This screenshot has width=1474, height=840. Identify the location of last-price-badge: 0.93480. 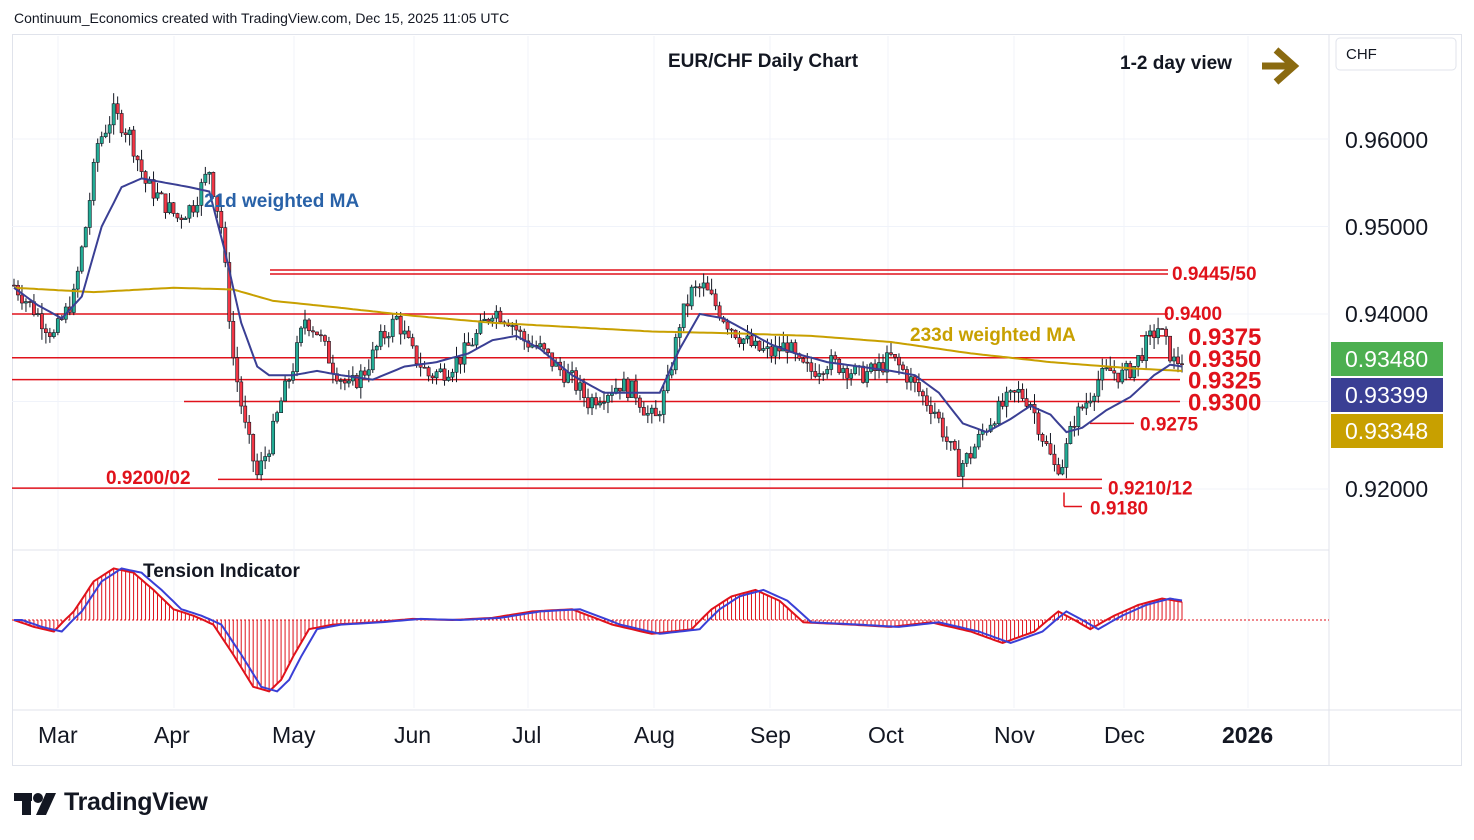
(1387, 359).